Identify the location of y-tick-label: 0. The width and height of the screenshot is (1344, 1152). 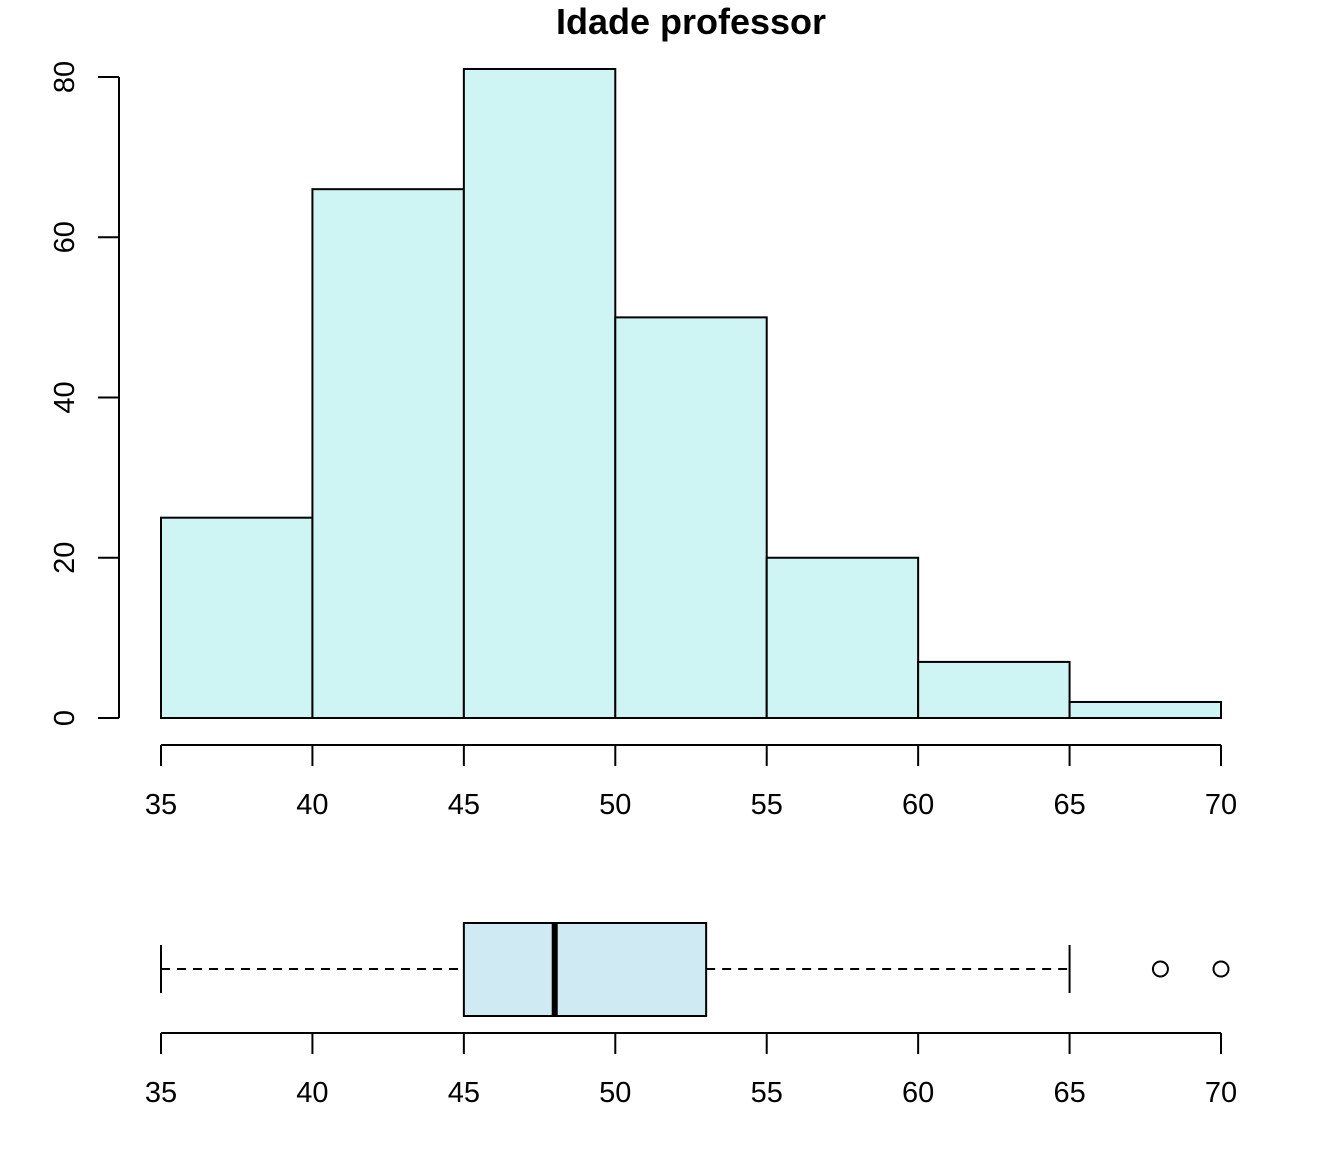
(65, 718).